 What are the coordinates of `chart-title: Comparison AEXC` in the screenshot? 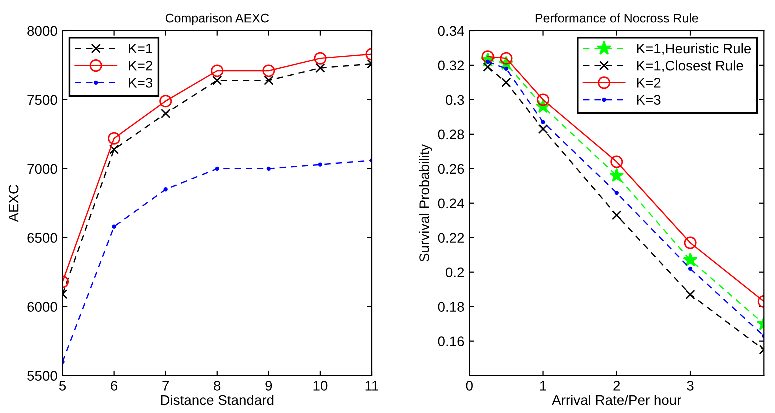 It's located at (218, 20).